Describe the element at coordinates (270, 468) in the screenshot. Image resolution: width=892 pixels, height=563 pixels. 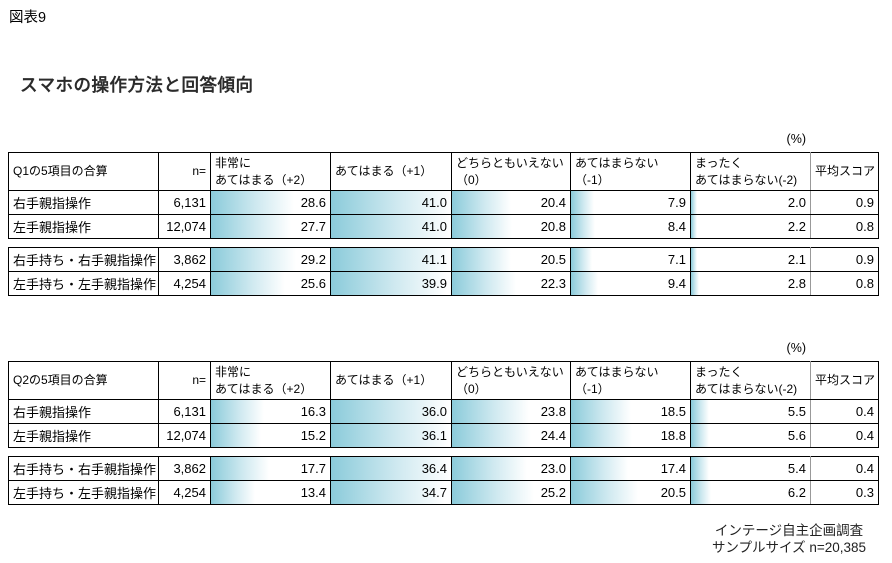
I see `value-cell: 17.7` at that location.